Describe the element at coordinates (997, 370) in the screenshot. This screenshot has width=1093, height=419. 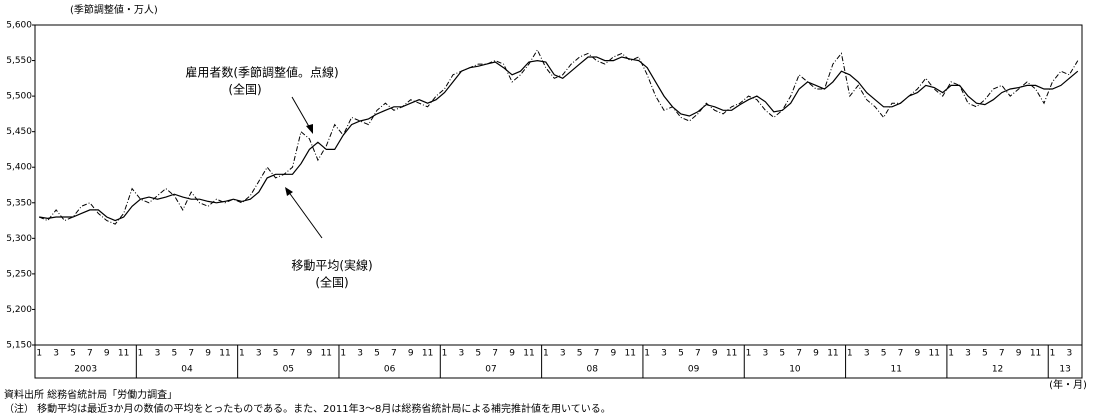
I see `year-label: 12` at that location.